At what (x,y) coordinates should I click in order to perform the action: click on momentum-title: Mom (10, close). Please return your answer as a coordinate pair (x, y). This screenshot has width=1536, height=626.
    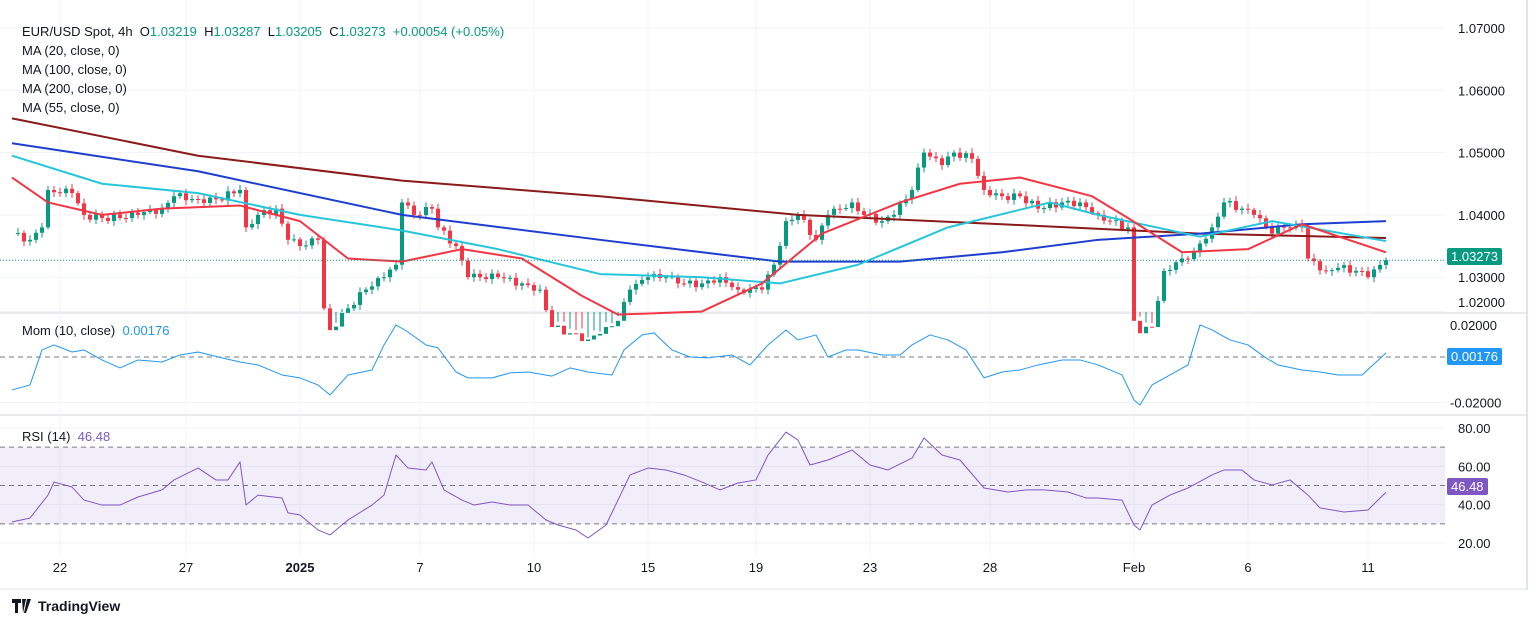
    Looking at the image, I should click on (69, 330).